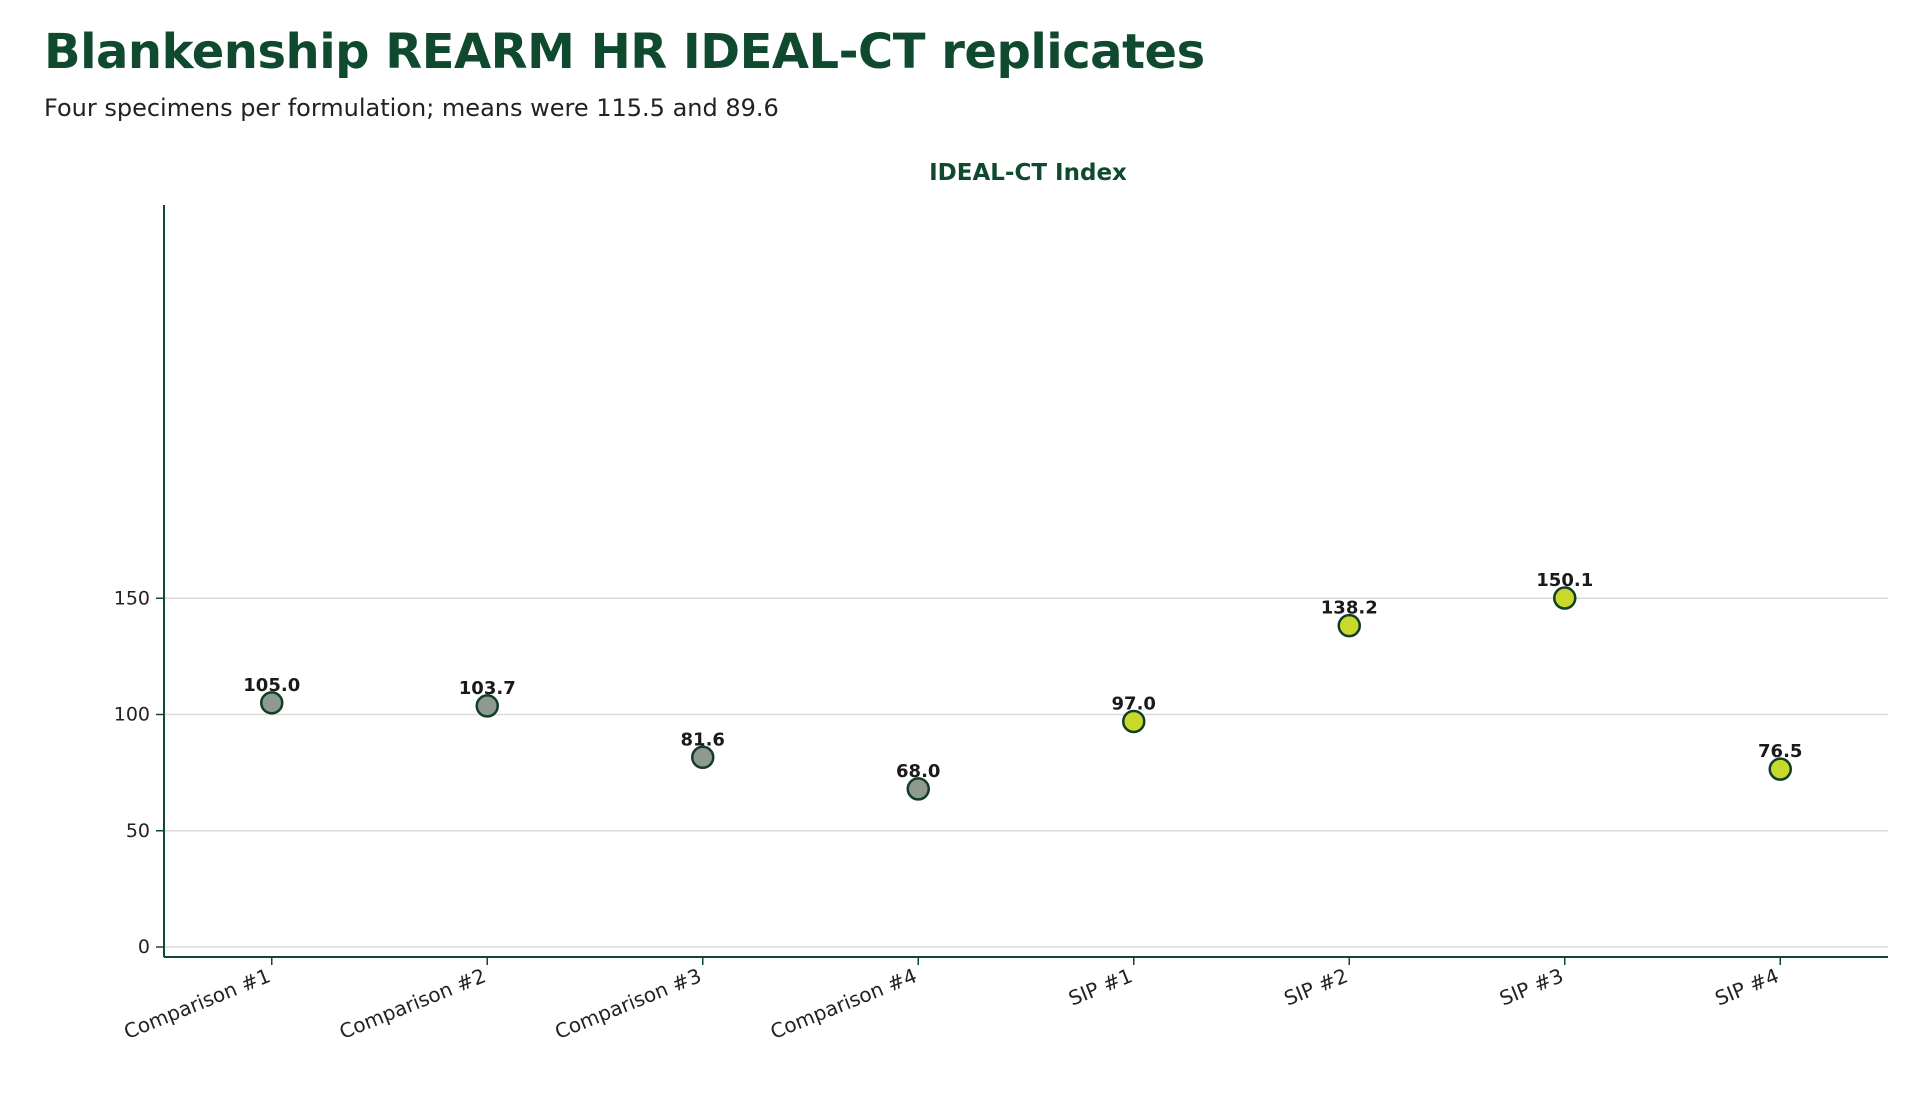 Image resolution: width=1920 pixels, height=1120 pixels. Describe the element at coordinates (1780, 751) in the screenshot. I see `data-label: 76.5` at that location.